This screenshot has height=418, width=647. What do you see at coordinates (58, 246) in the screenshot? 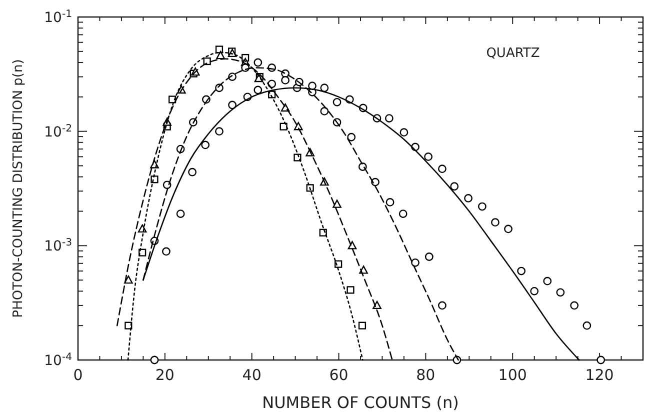
I see `y-tick-label: 10$^{-3}$` at bounding box center [58, 246].